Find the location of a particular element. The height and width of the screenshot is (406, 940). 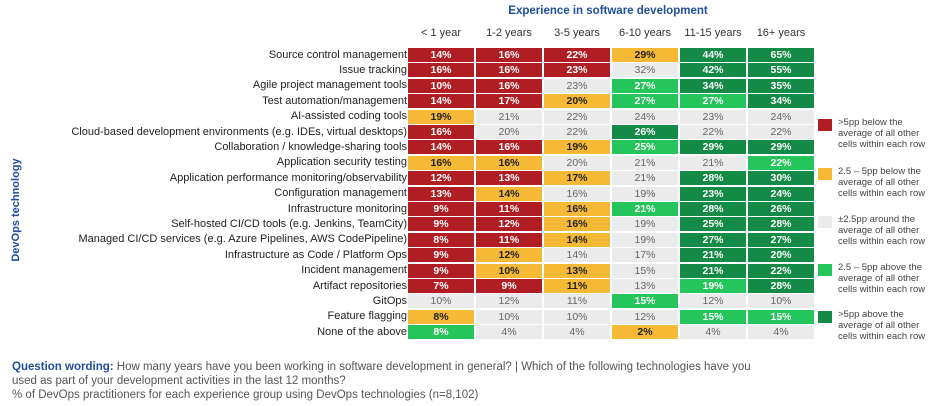

row-label: None of the above is located at coordinates (362, 331).